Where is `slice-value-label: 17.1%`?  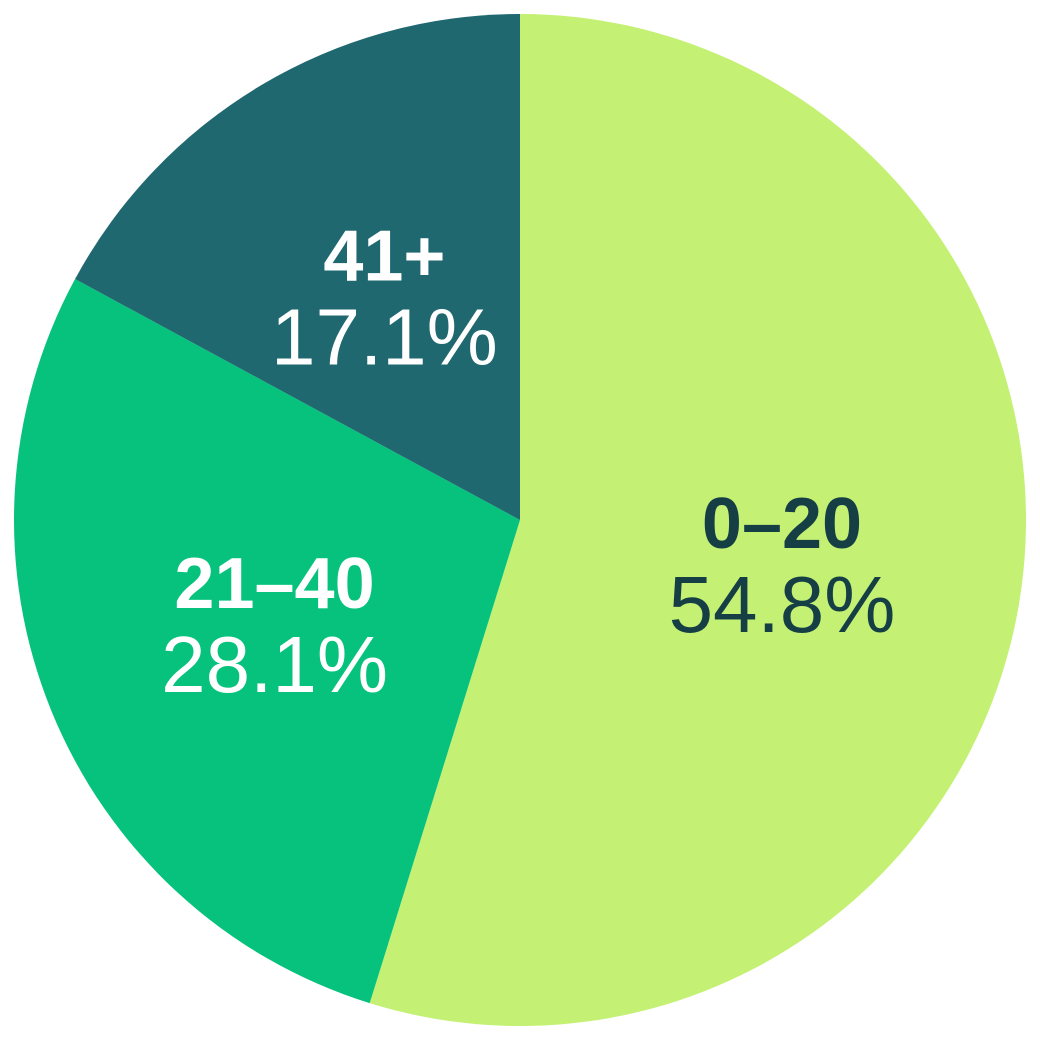
slice-value-label: 17.1% is located at coordinates (384, 336).